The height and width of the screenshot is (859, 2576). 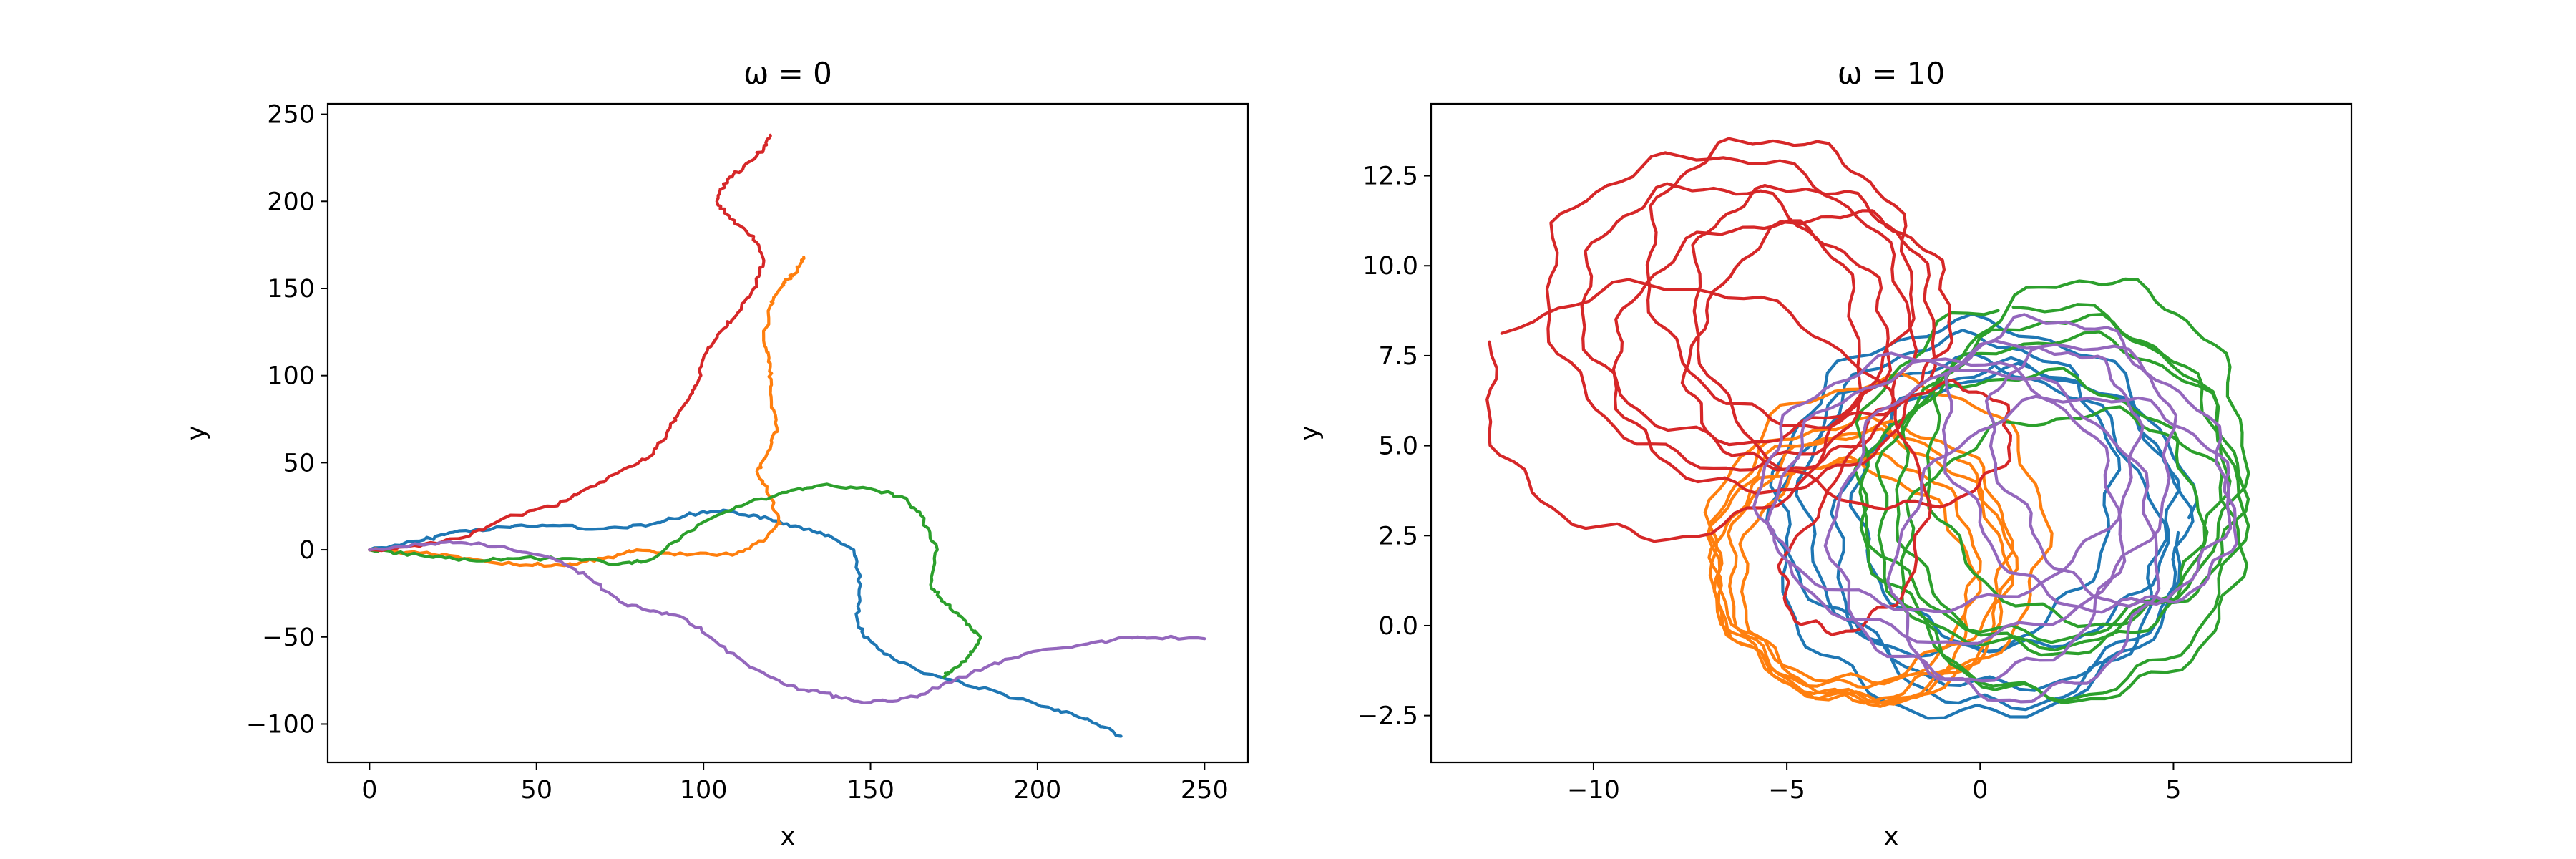 I want to click on left-y-tick-label: 250, so click(x=291, y=115).